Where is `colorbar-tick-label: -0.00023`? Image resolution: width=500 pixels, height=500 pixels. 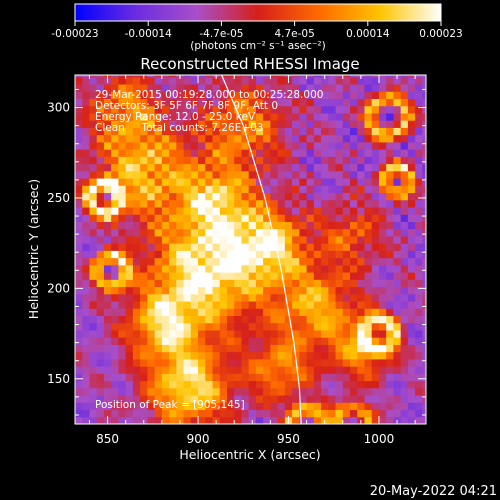 colorbar-tick-label: -0.00023 is located at coordinates (74, 34).